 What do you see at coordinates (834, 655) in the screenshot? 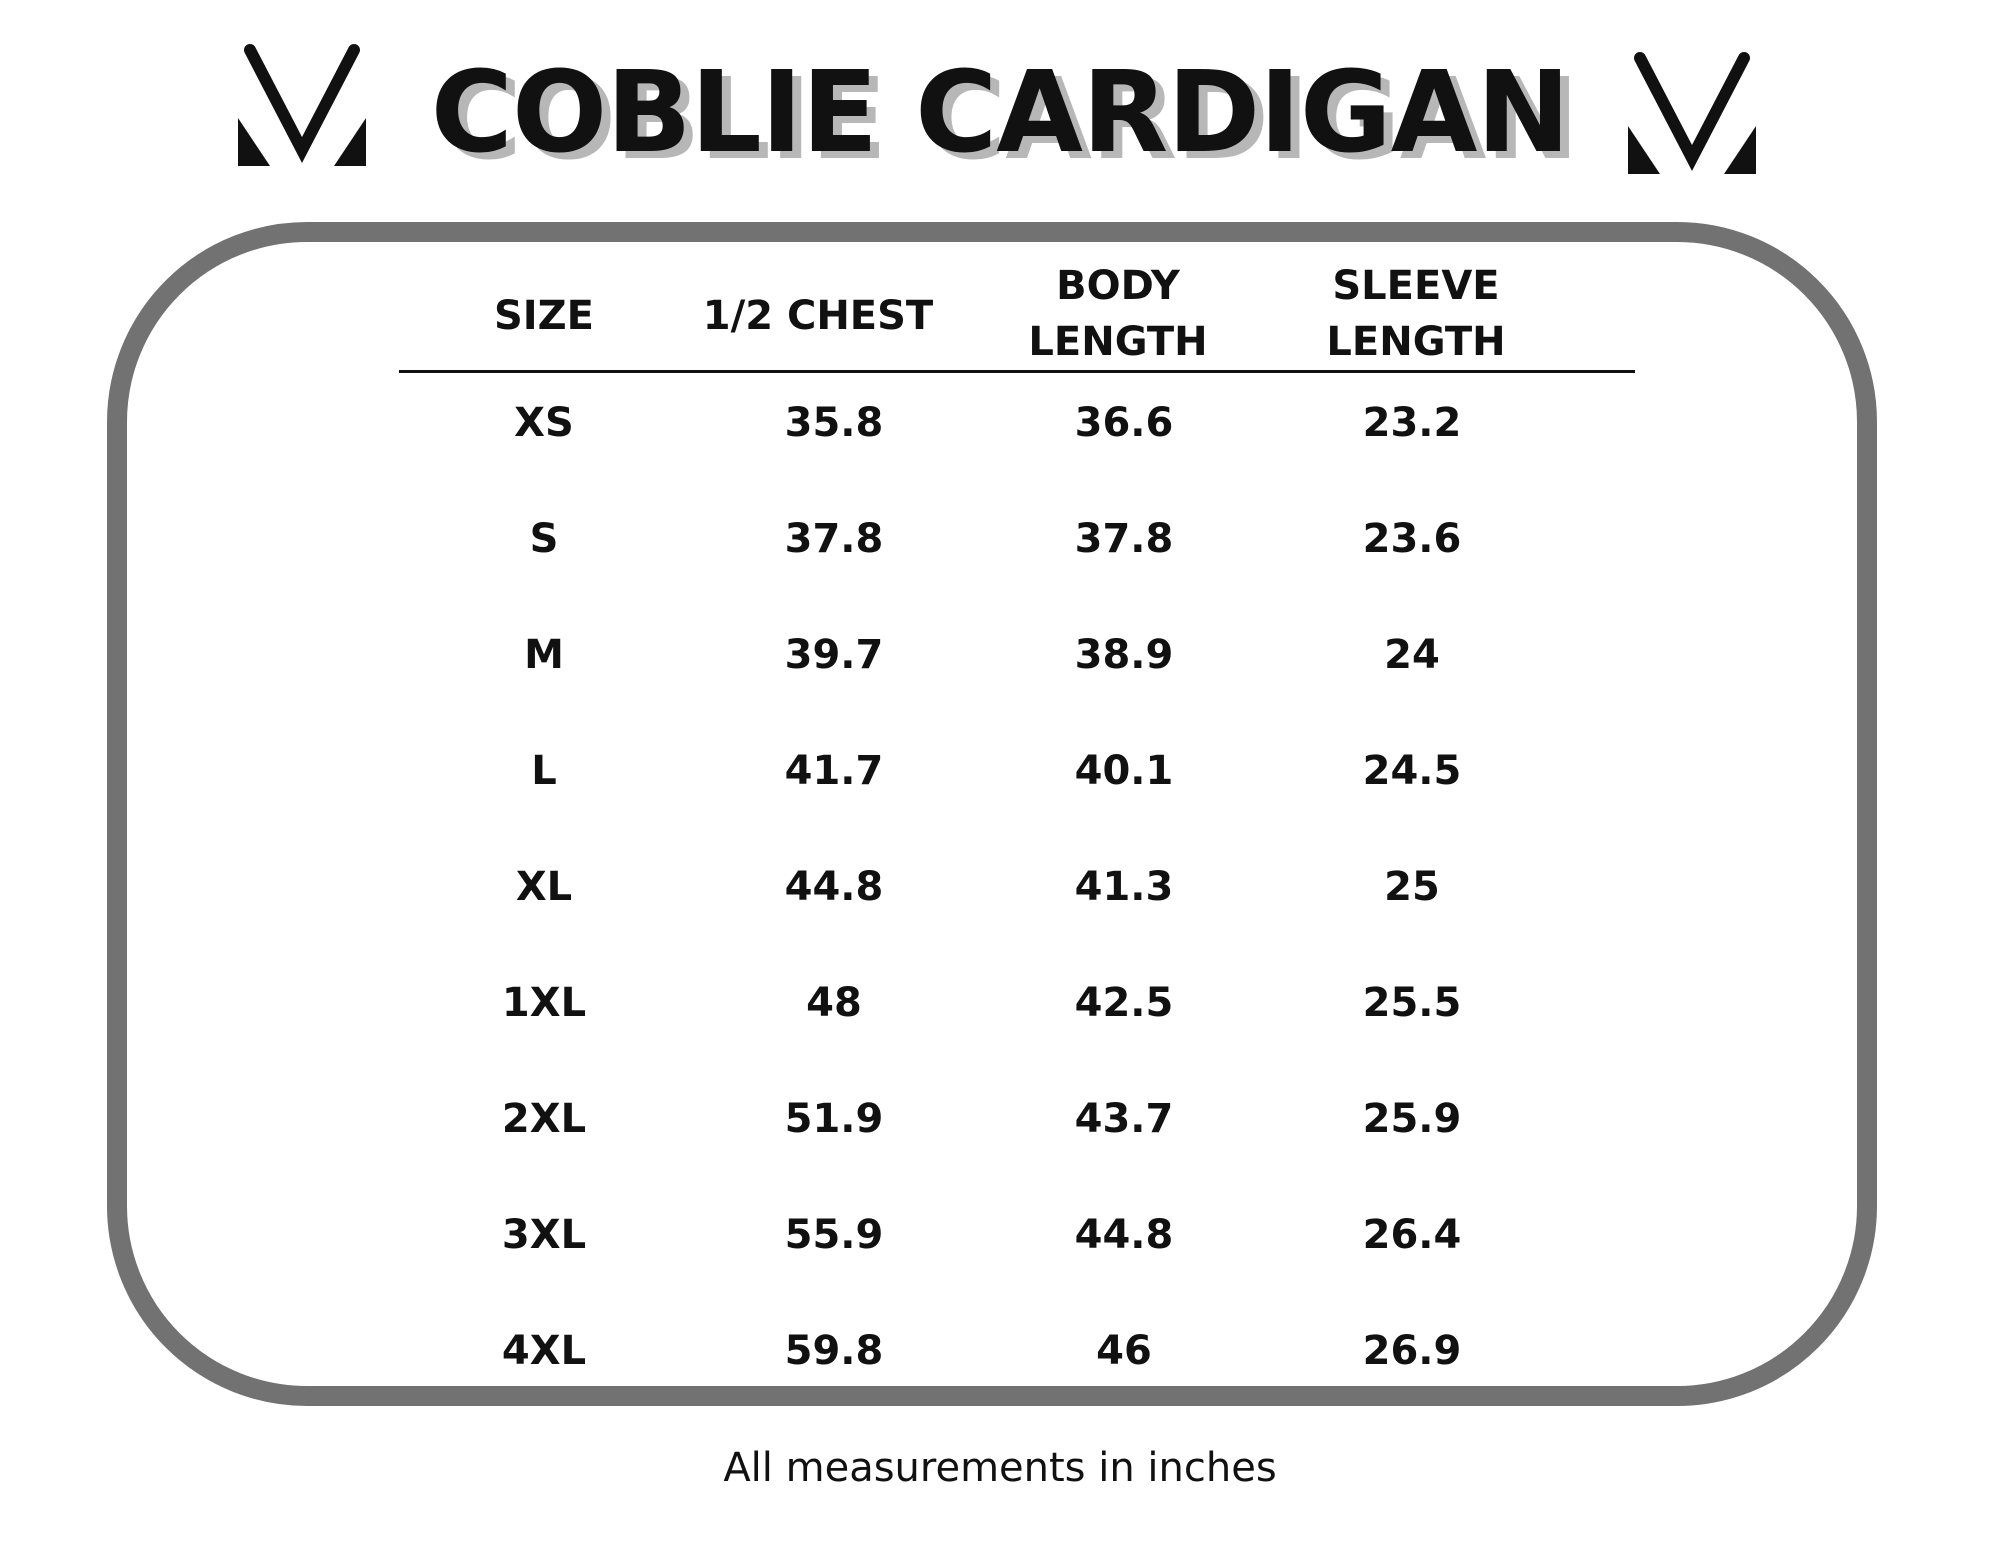
I see `cell-half-chest: 39.7` at bounding box center [834, 655].